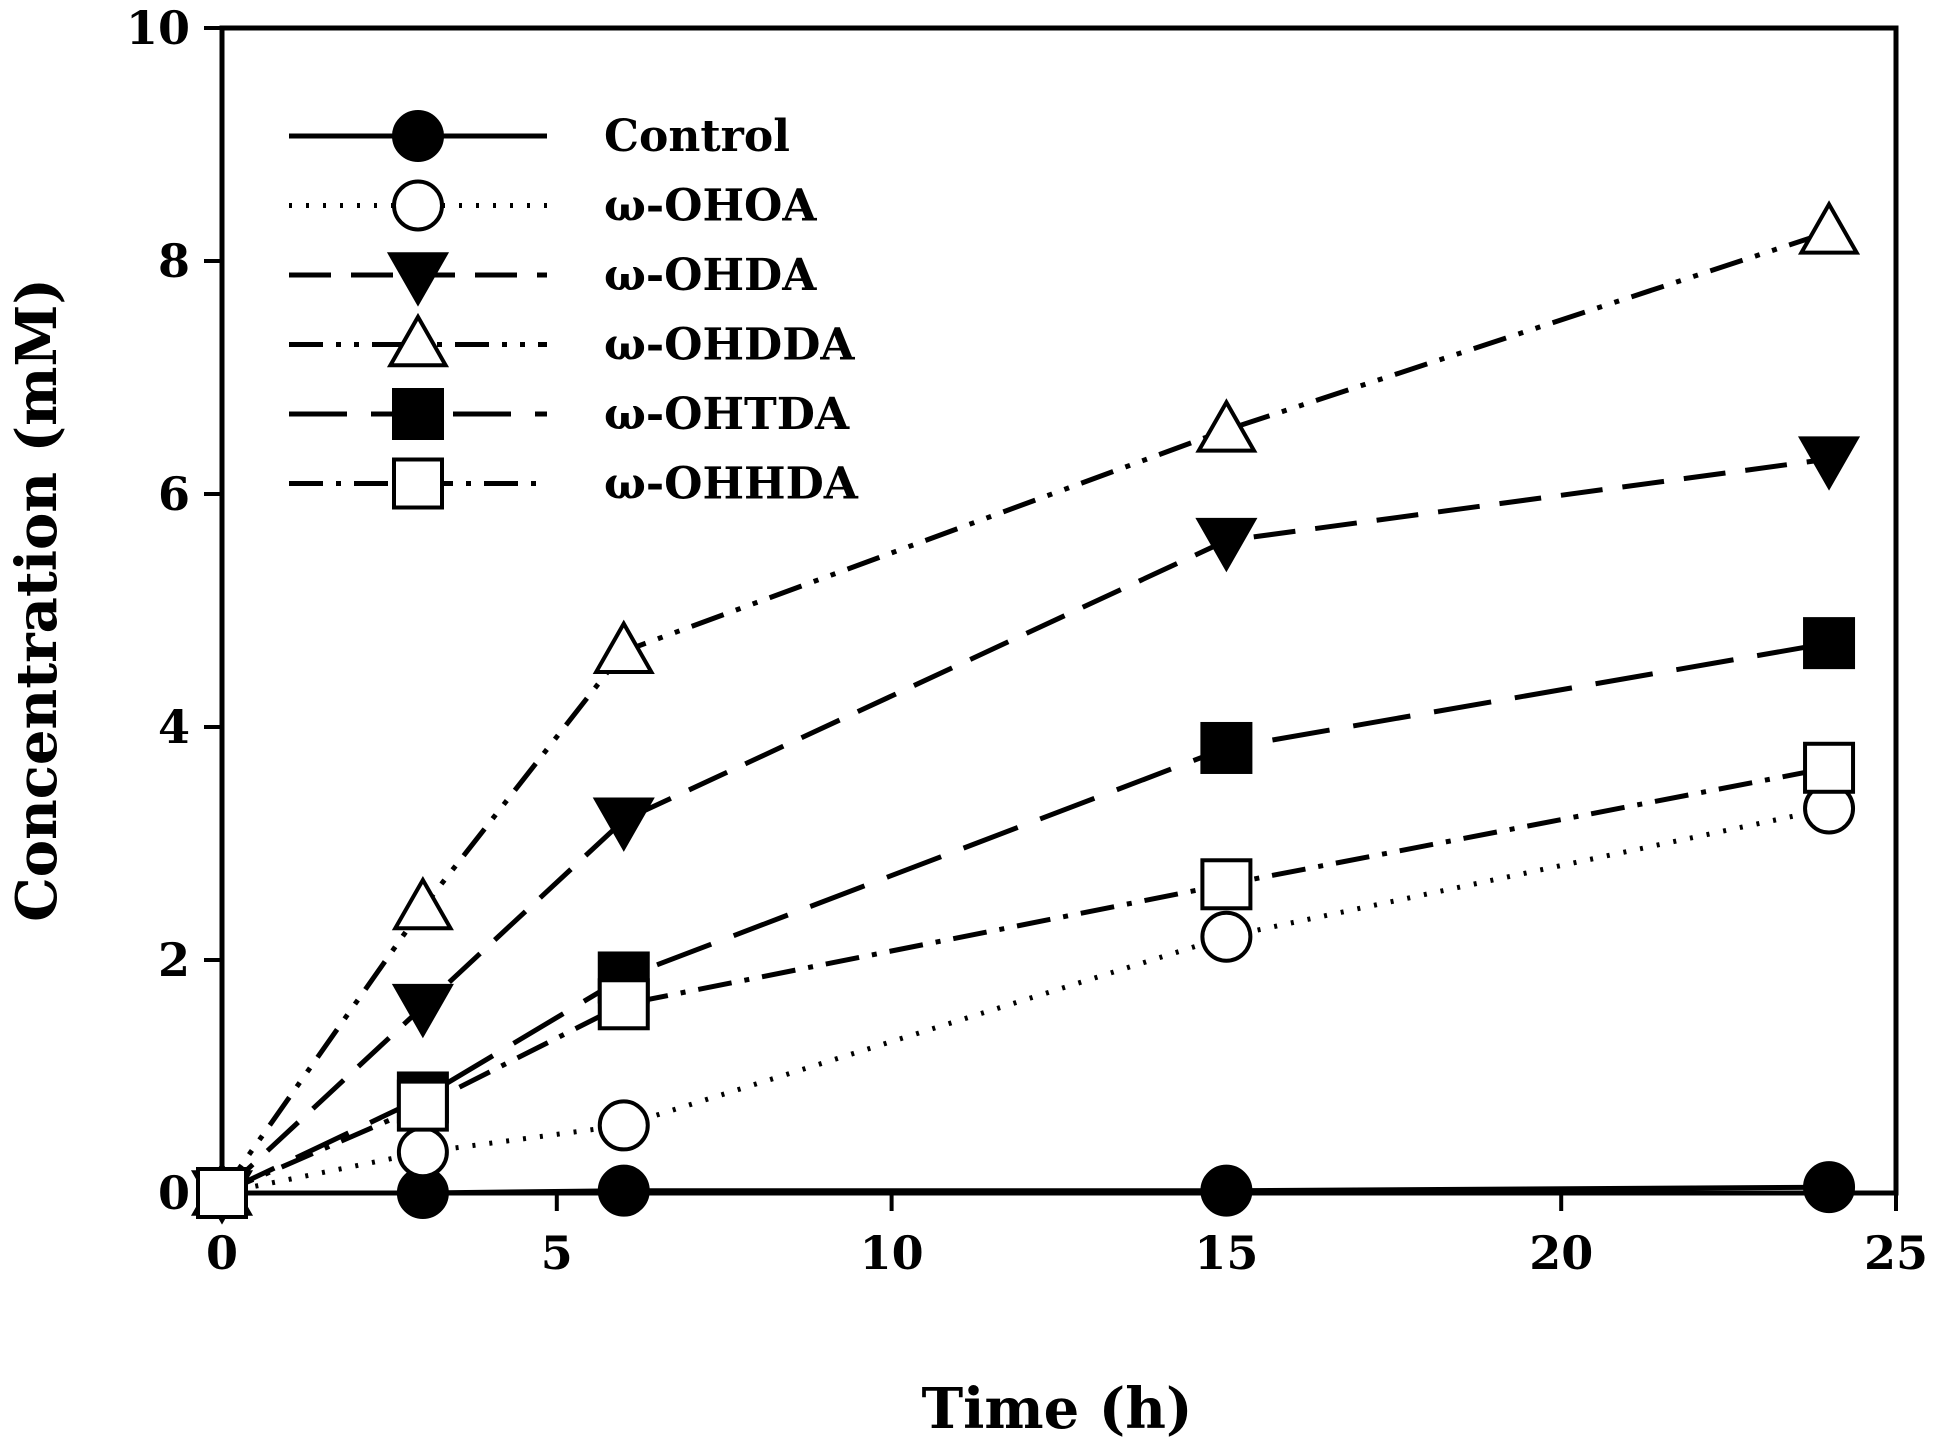  I want to click on y-tick-label: 6, so click(174, 494).